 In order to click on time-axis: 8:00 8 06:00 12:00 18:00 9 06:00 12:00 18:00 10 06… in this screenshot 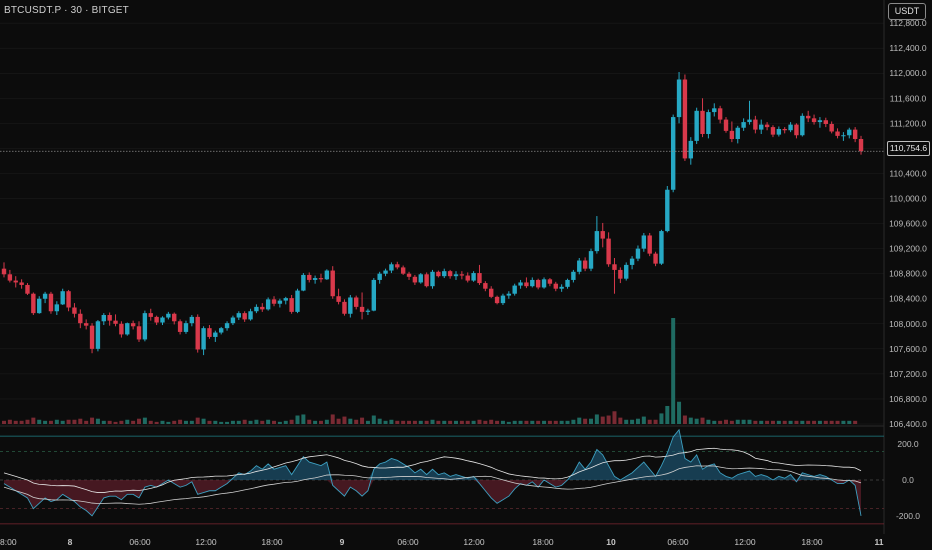, I will do `click(442, 542)`.